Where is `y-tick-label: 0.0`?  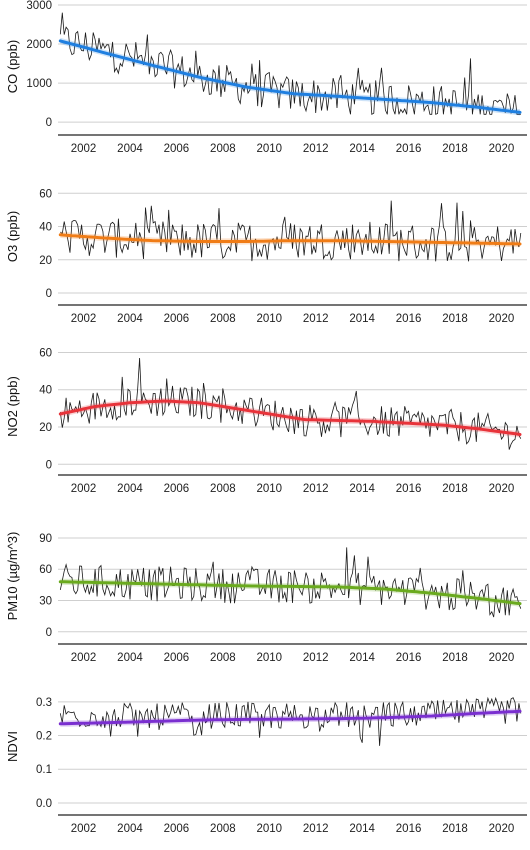 y-tick-label: 0.0 is located at coordinates (44, 804).